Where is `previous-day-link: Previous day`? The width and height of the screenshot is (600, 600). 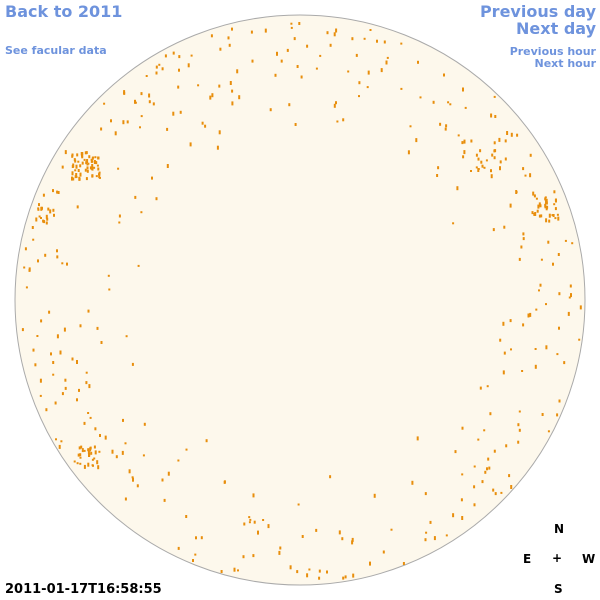 previous-day-link: Previous day is located at coordinates (537, 11).